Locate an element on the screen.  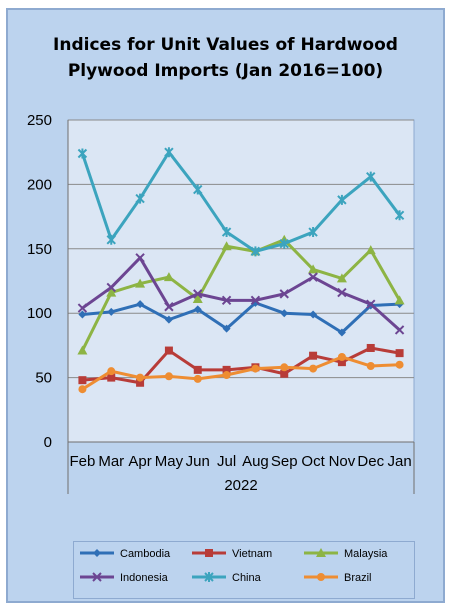
x-tick-label: Sep is located at coordinates (284, 461).